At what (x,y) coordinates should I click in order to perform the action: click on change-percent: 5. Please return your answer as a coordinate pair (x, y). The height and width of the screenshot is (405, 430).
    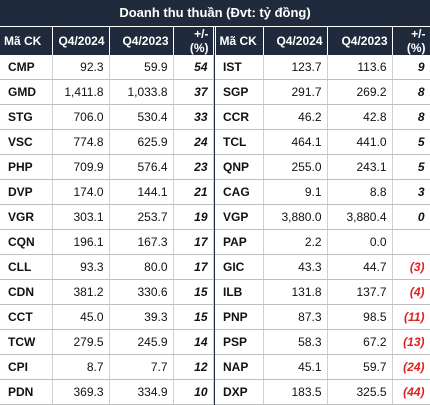
    Looking at the image, I should click on (411, 142).